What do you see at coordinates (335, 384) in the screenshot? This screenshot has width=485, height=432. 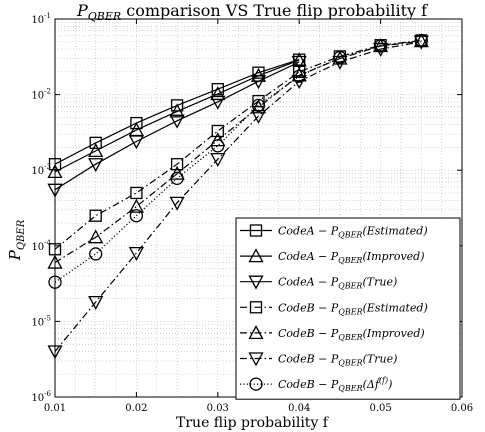 I see `legend-label: CodeB − PQBER(Δf̂(f))` at bounding box center [335, 384].